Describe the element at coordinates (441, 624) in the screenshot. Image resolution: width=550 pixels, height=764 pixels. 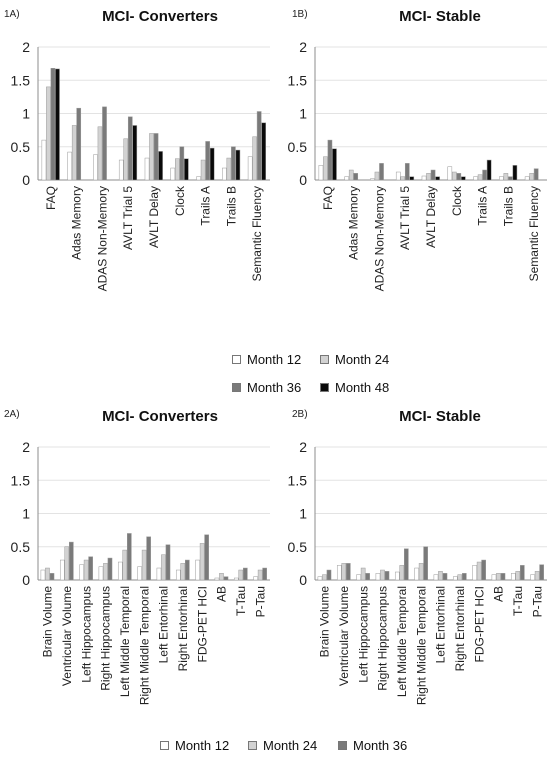
I see `x-tick-label: Left Entorhinal` at that location.